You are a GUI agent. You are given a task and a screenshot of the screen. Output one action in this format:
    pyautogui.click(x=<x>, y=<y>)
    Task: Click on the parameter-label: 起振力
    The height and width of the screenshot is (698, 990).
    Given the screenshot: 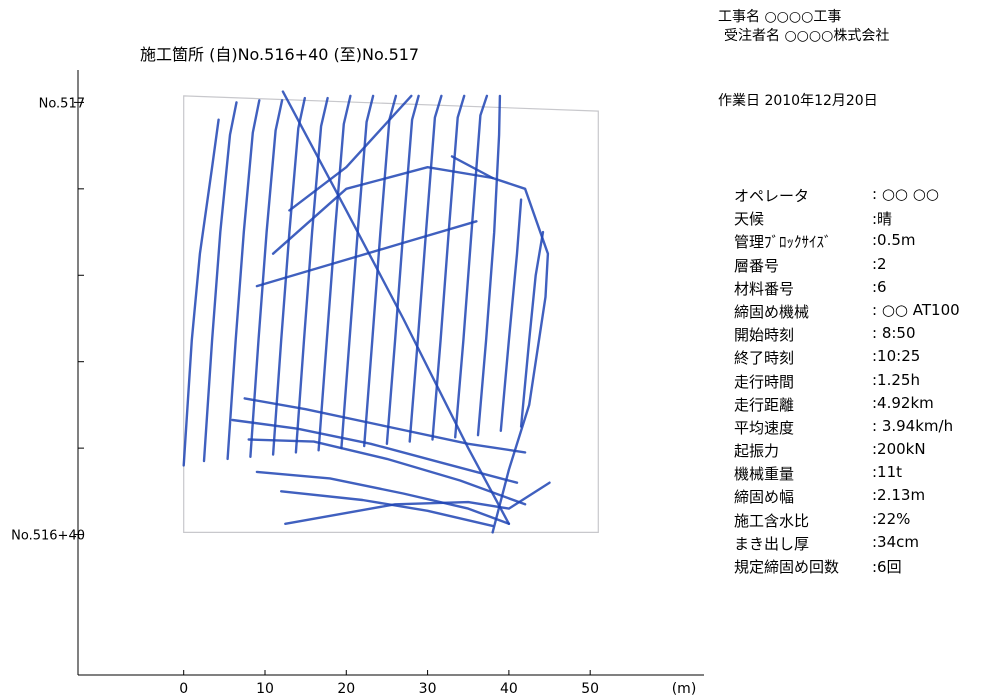 What is the action you would take?
    pyautogui.click(x=757, y=451)
    